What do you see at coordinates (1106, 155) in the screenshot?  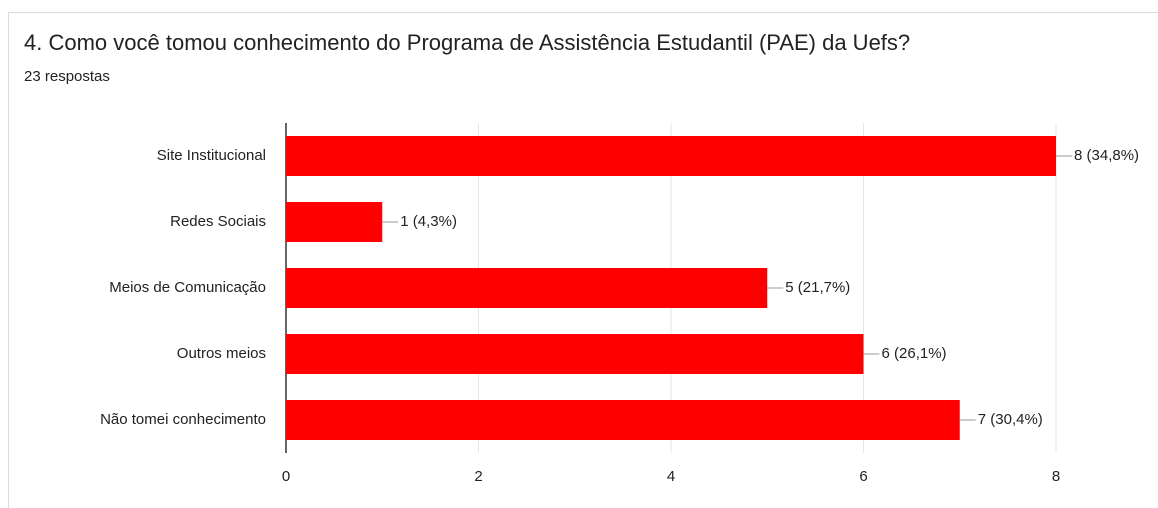 I see `data-label: 8 (34,8%)` at bounding box center [1106, 155].